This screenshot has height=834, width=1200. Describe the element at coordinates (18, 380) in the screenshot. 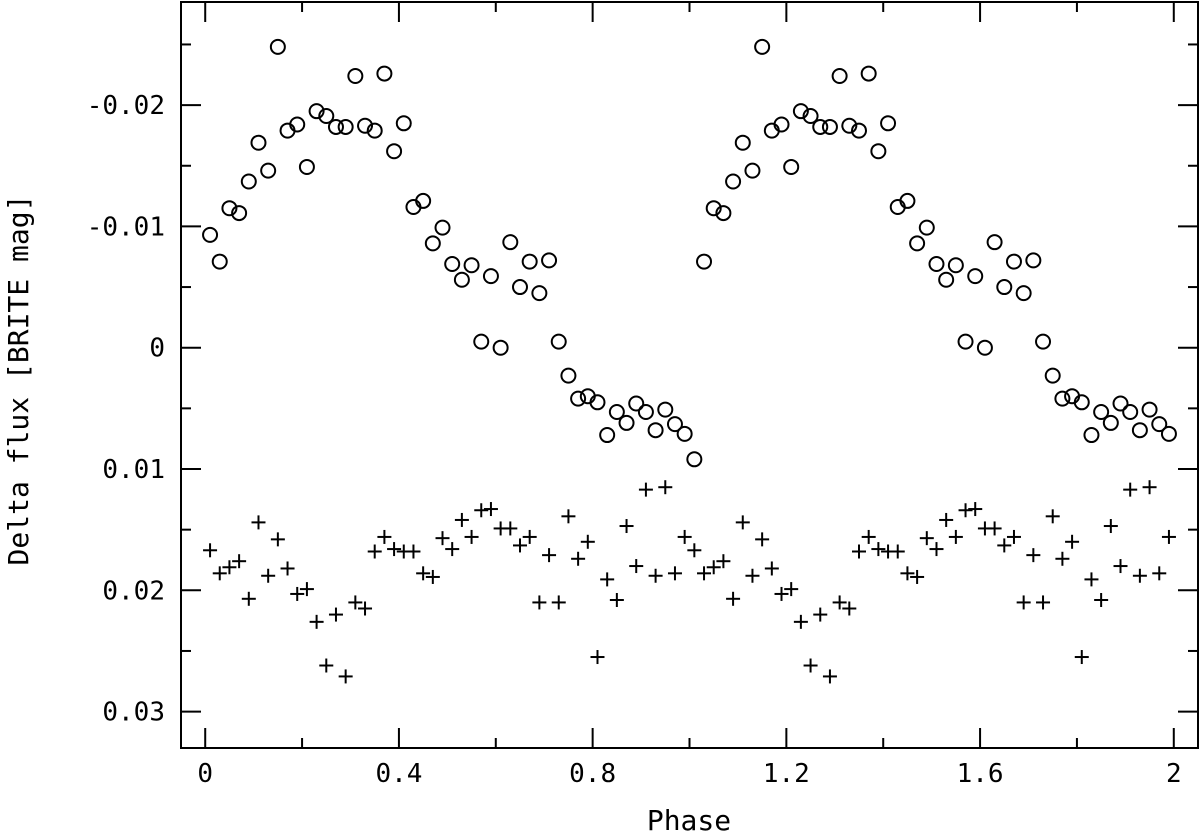

I see `y-axis-title: Delta flux [BRITE mag]` at that location.